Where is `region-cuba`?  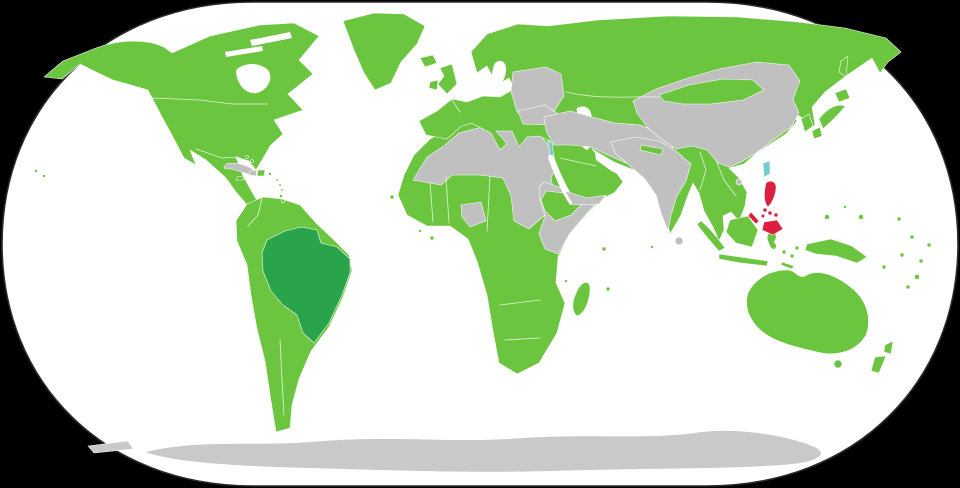
region-cuba is located at coordinates (240, 169).